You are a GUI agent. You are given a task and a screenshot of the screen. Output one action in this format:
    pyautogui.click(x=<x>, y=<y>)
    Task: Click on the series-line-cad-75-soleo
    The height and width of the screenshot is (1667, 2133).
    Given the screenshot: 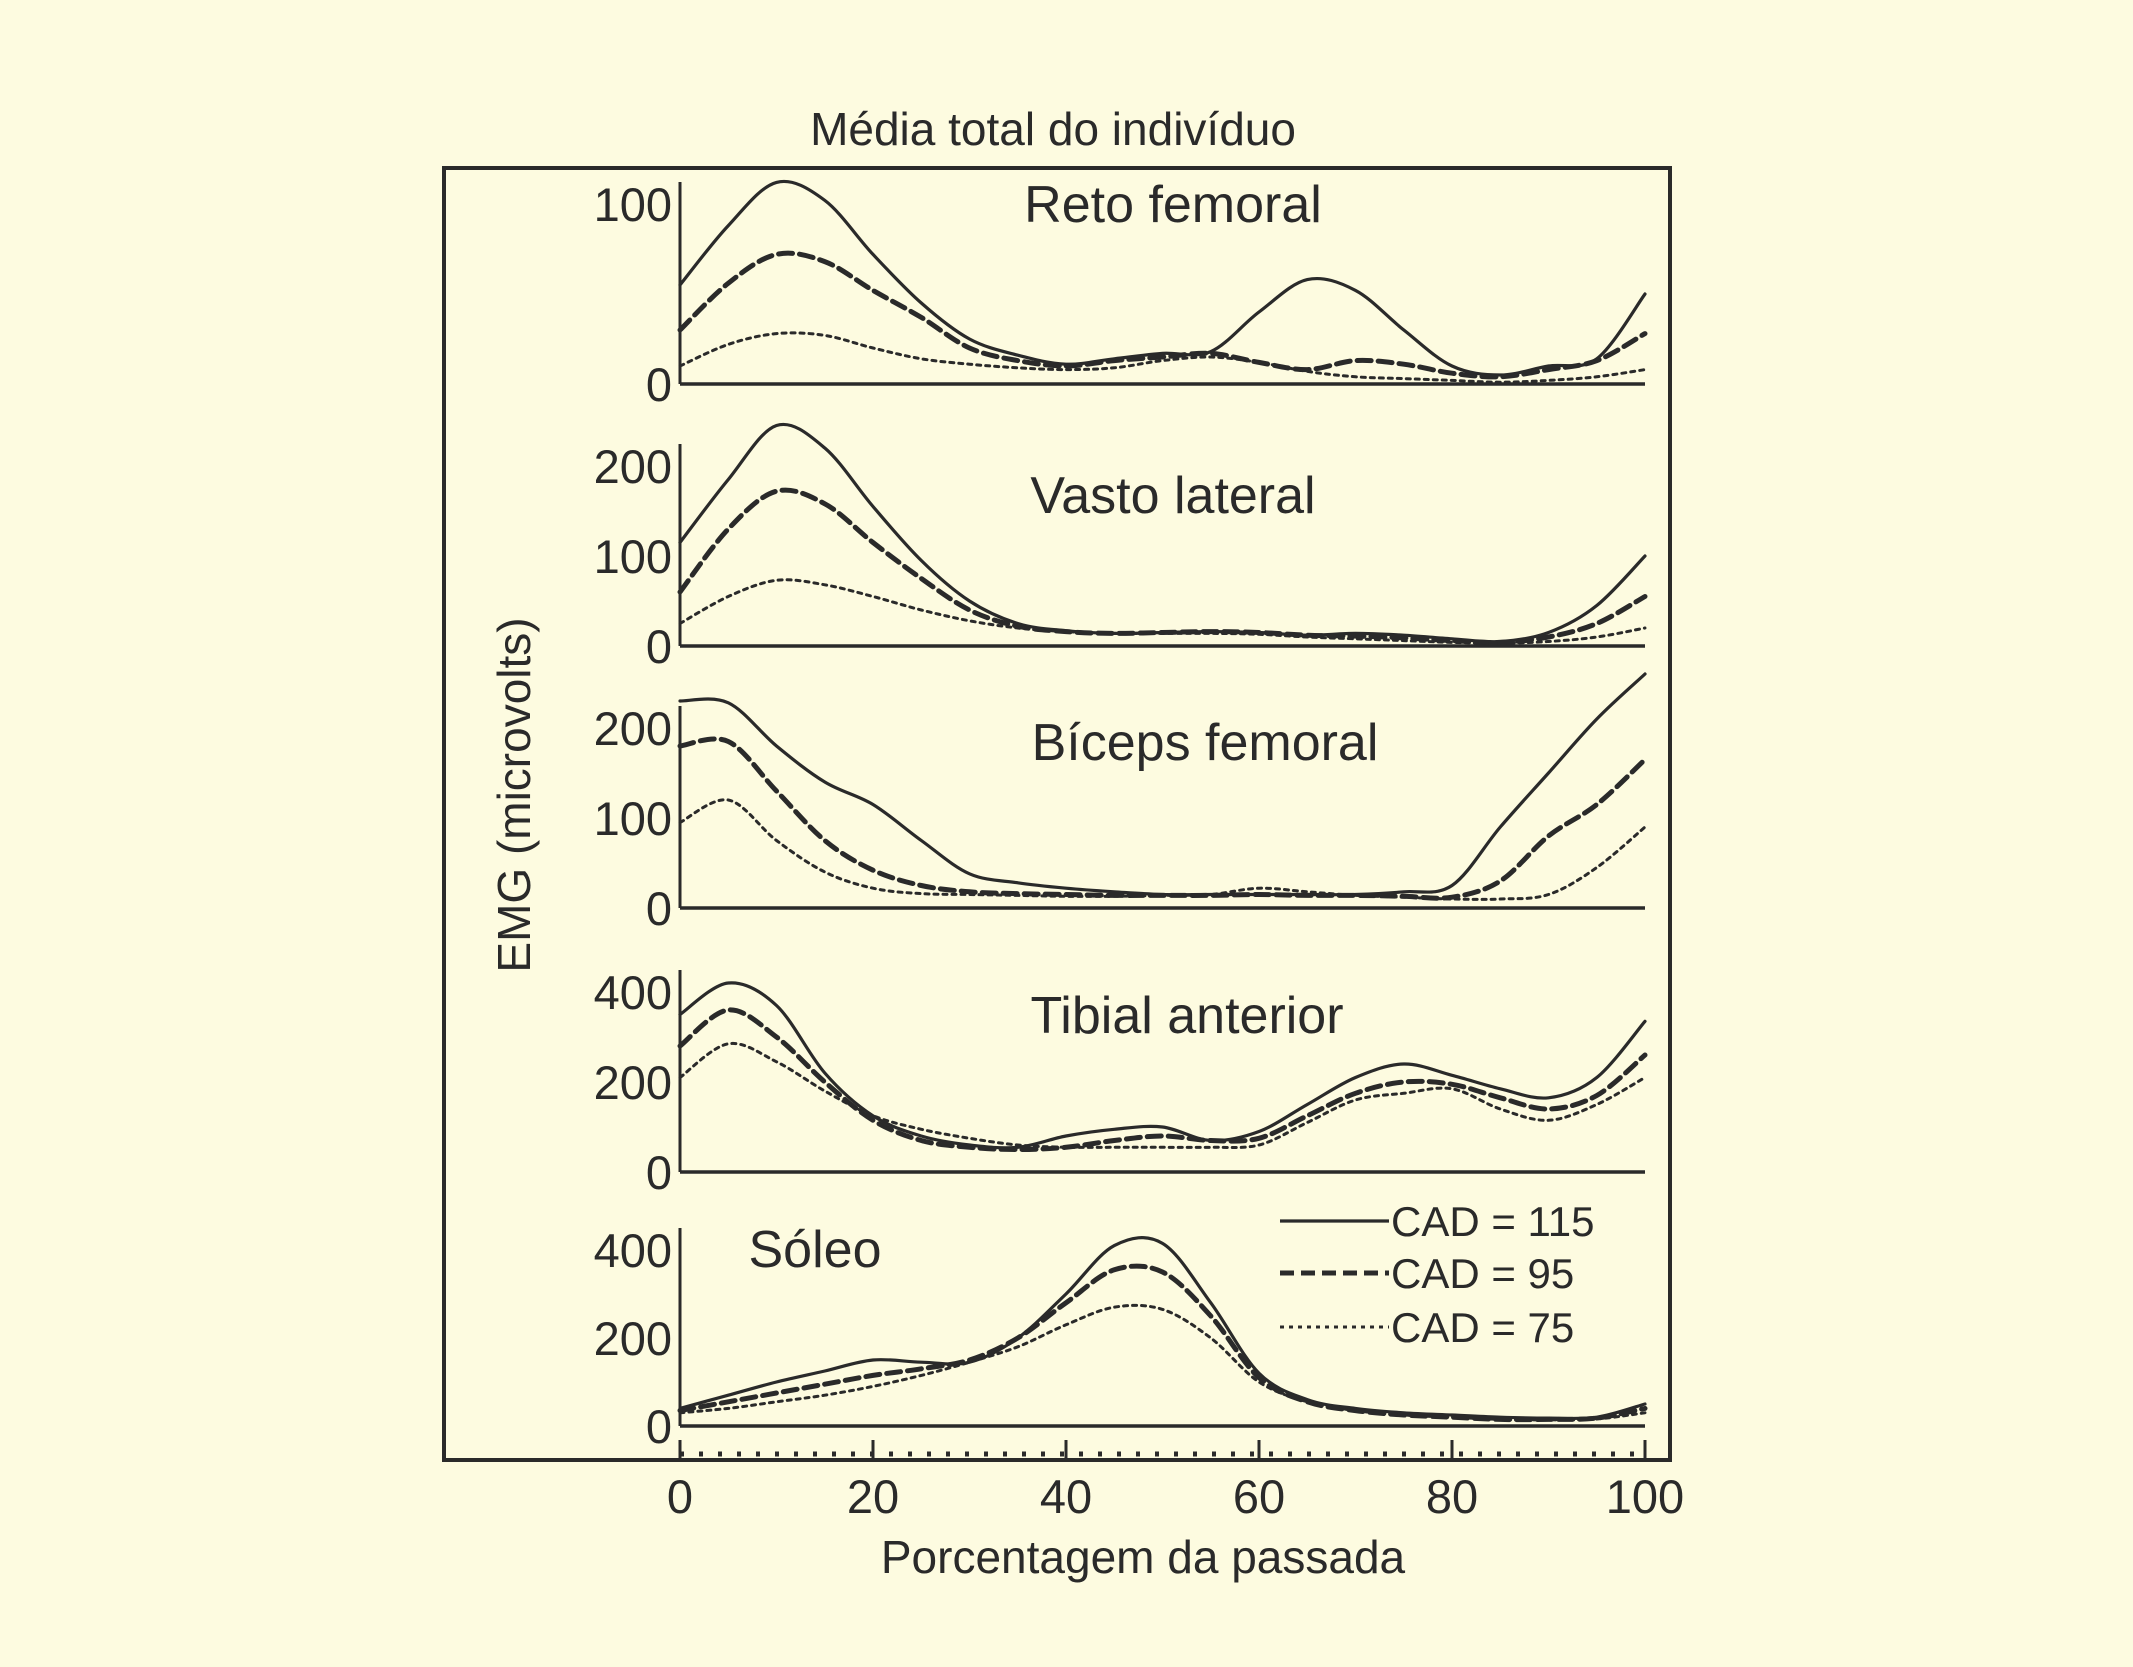 What is the action you would take?
    pyautogui.click(x=1162, y=1362)
    